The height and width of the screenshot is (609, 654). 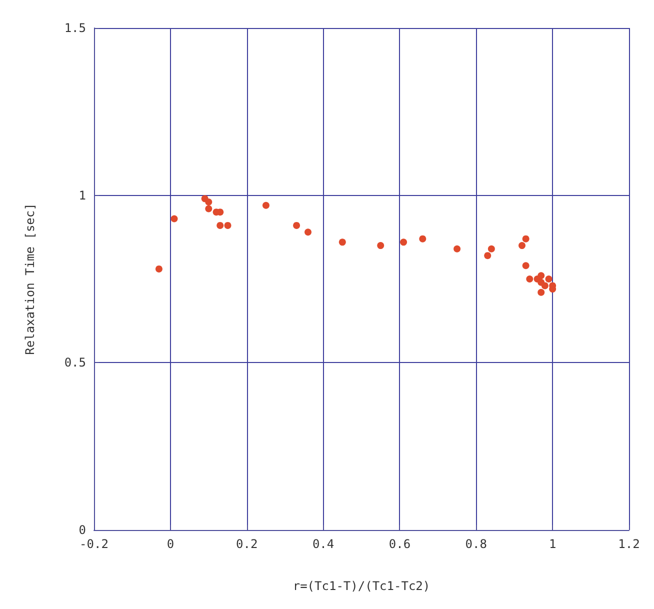 What do you see at coordinates (94, 544) in the screenshot?
I see `x-tick-label: -0.2` at bounding box center [94, 544].